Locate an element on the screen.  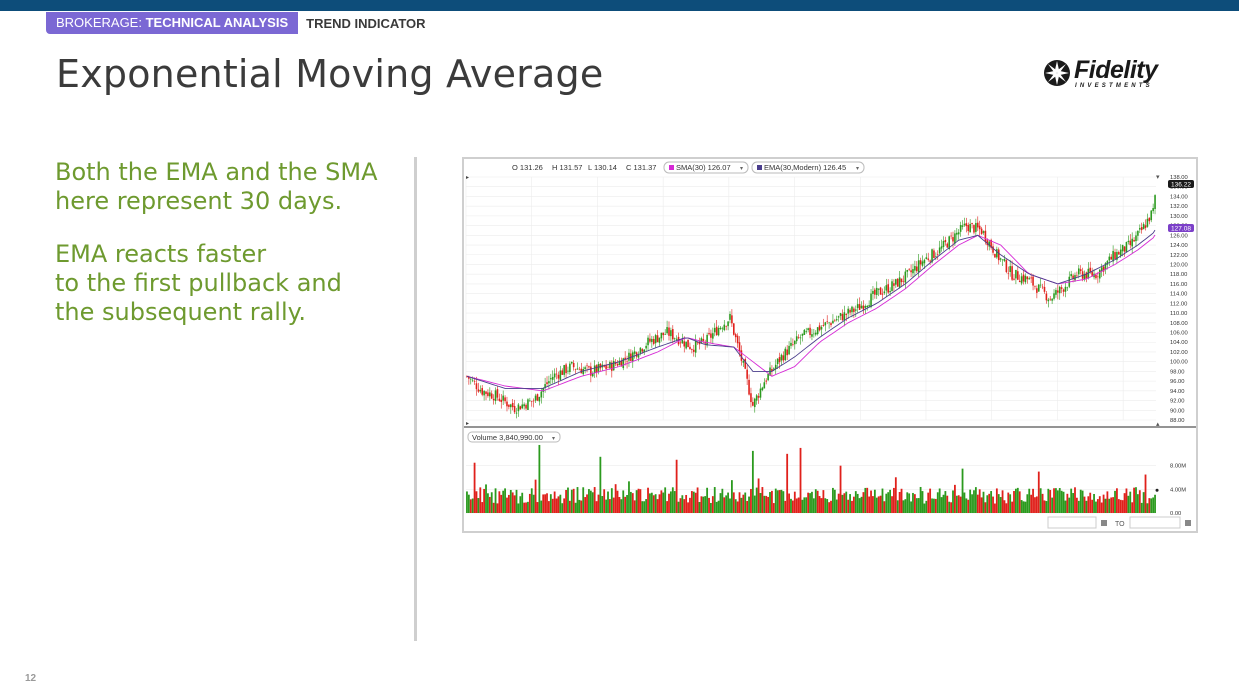
calendar-start-icon is located at coordinates (1104, 523).